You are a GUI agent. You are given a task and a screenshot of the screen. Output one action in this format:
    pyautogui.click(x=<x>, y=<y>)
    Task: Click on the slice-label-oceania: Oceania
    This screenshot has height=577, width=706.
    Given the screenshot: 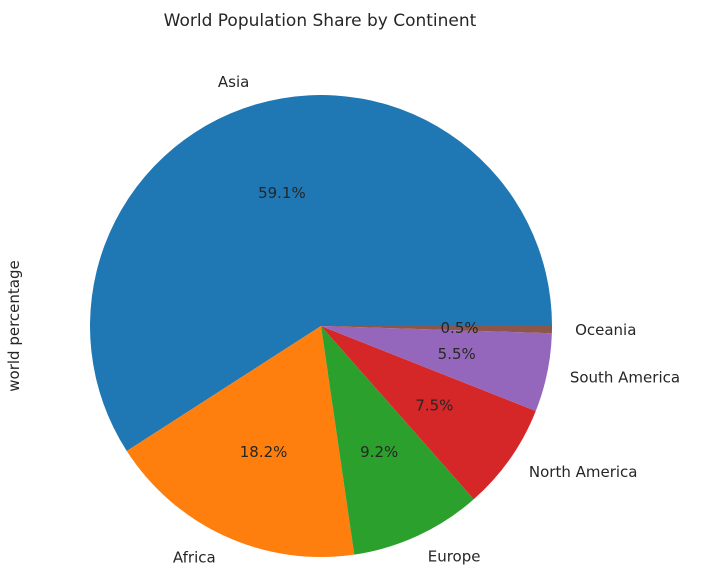 What is the action you would take?
    pyautogui.click(x=605, y=330)
    